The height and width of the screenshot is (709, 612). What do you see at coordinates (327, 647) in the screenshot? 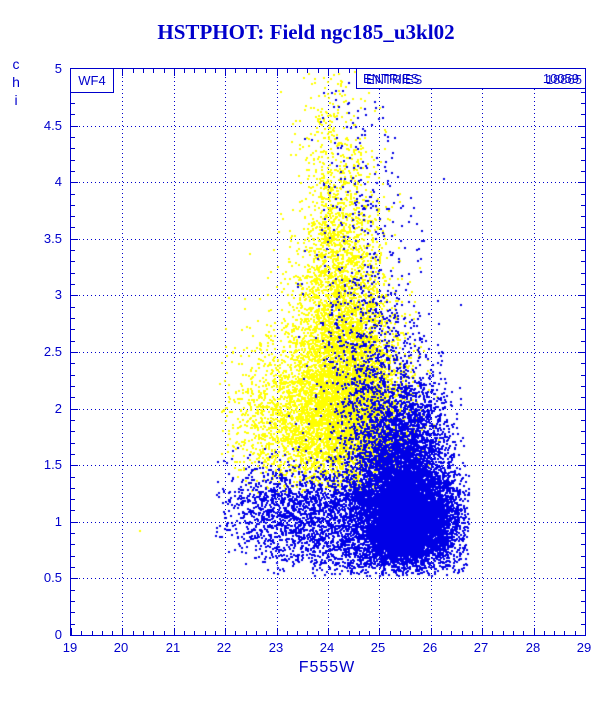
I see `x-tick-label: 24` at bounding box center [327, 647].